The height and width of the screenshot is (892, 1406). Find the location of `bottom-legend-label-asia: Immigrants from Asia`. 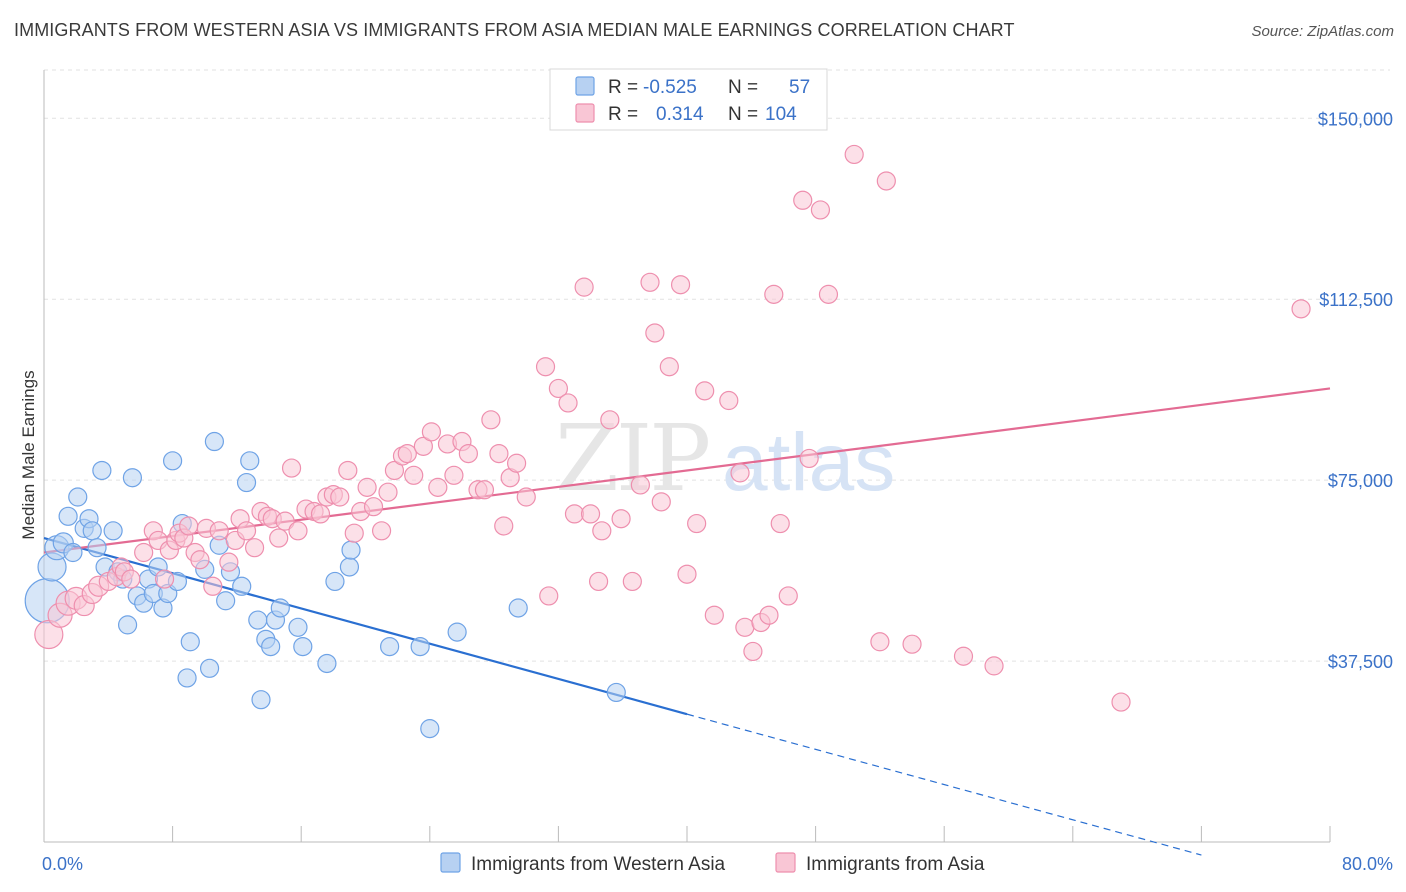

bottom-legend-label-asia: Immigrants from Asia is located at coordinates (895, 864).